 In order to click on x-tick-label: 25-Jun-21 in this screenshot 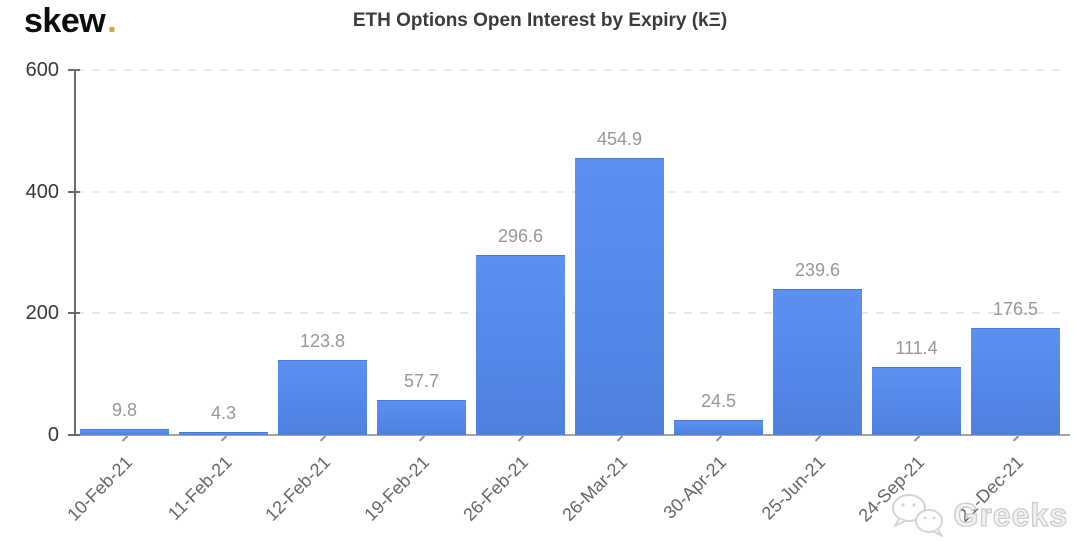, I will do `click(794, 488)`.